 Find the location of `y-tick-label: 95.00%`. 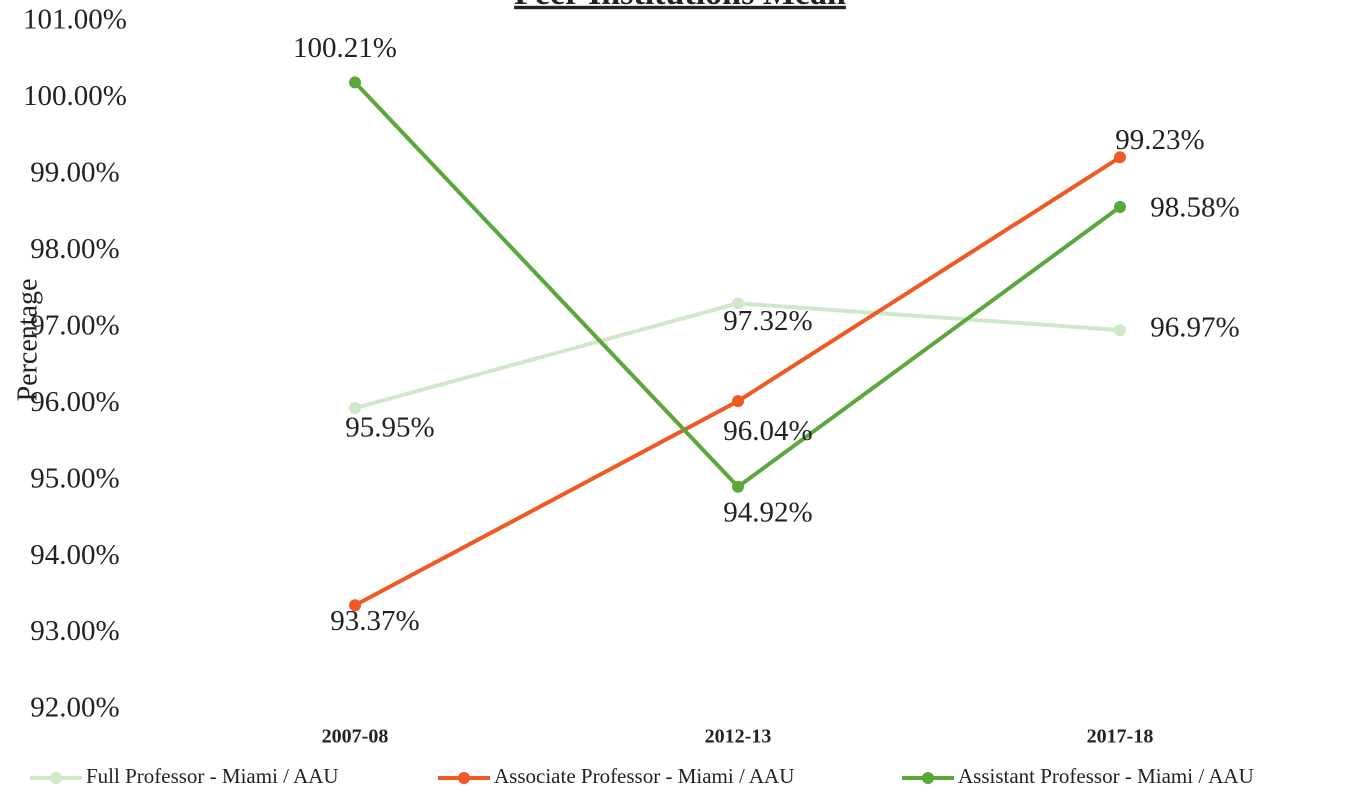

y-tick-label: 95.00% is located at coordinates (74, 478).